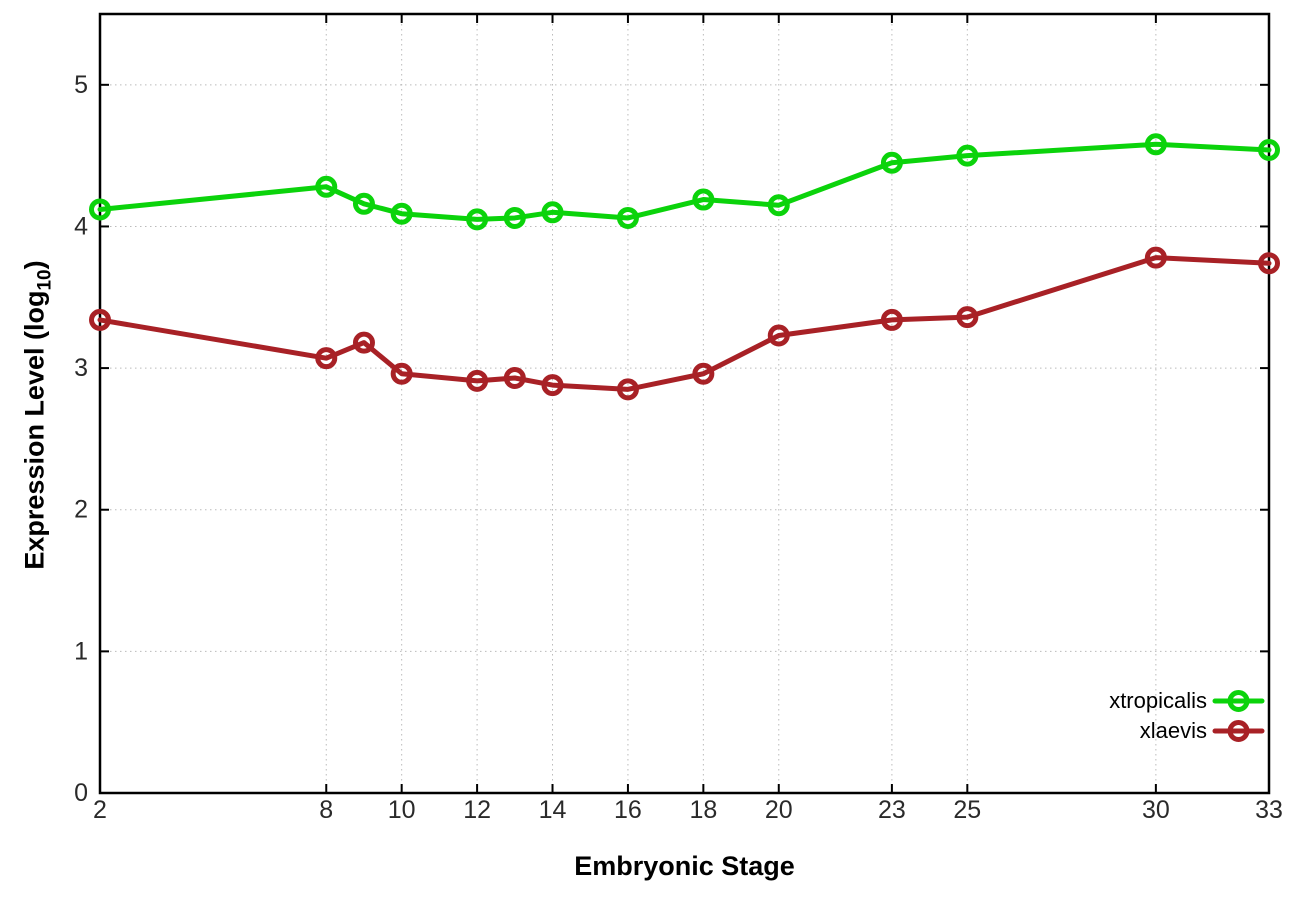  I want to click on legend-sample-marker-xlaevis, so click(1238, 731).